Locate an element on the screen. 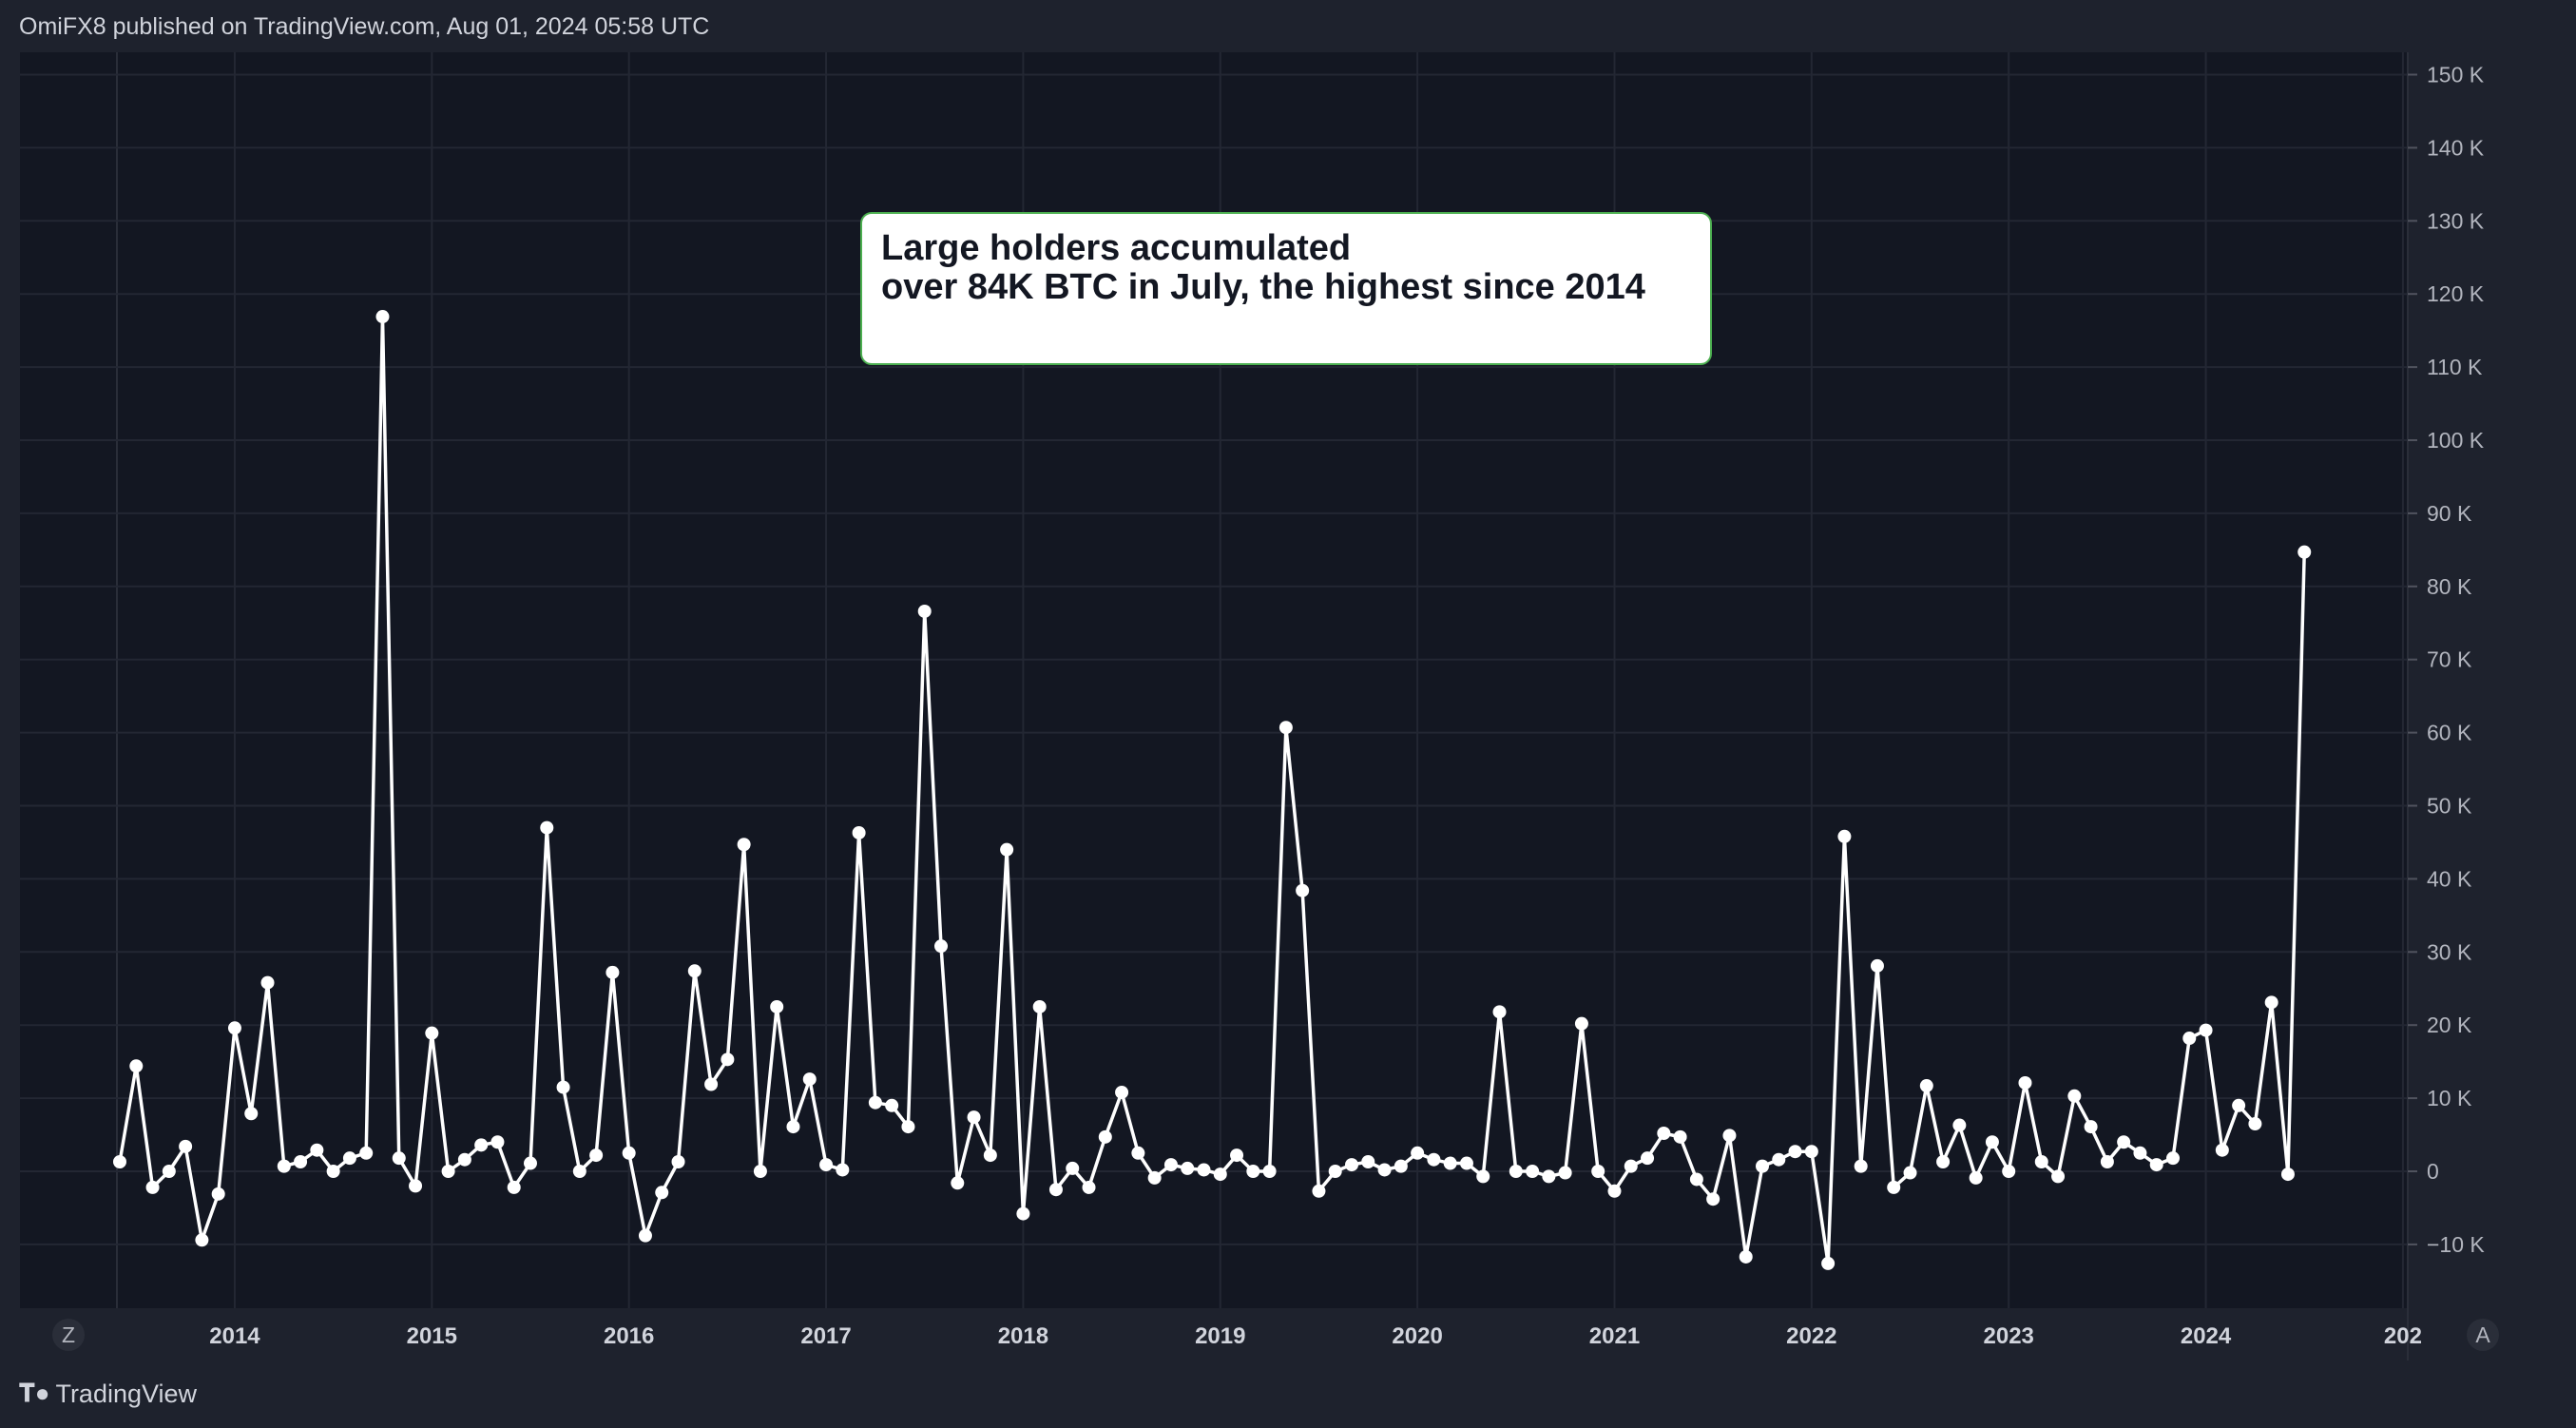 The height and width of the screenshot is (1428, 2576). scale-left-button: Z is located at coordinates (69, 1335).